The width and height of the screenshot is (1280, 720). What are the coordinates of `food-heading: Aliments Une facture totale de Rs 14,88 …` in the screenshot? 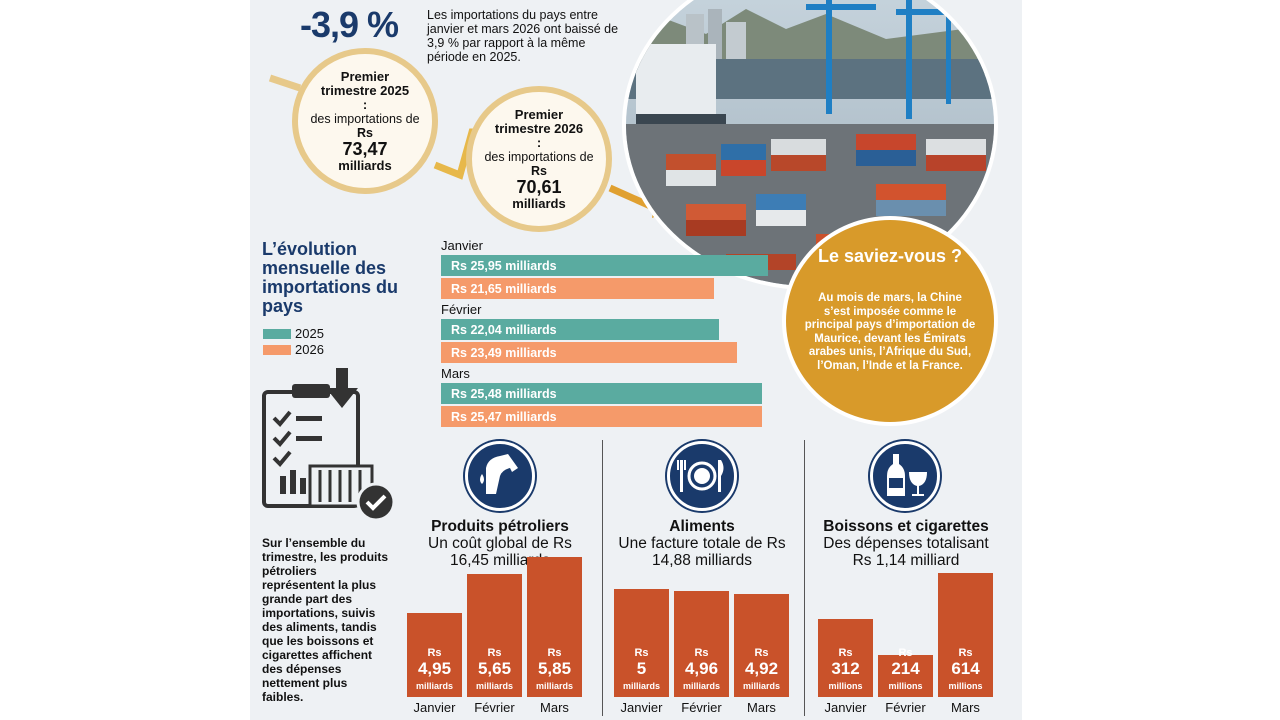 It's located at (702, 543).